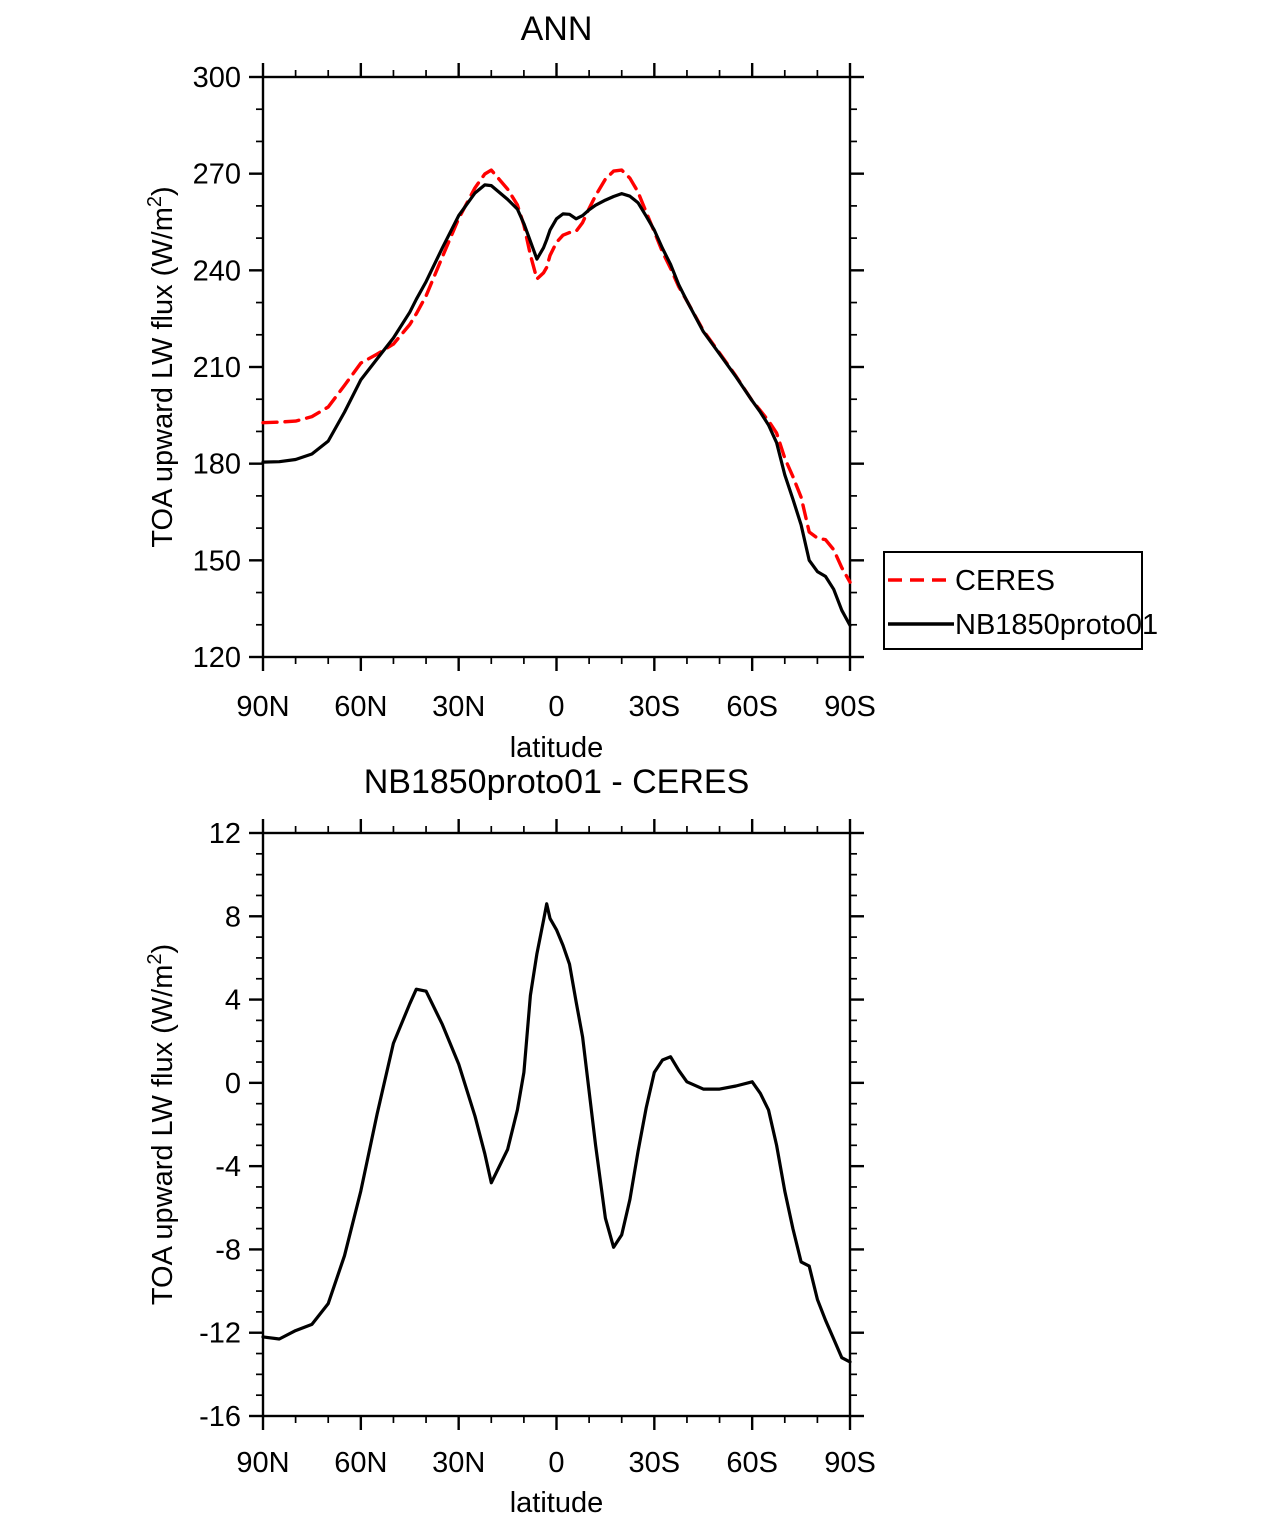 The width and height of the screenshot is (1285, 1517). I want to click on y-tick-label: 120, so click(217, 658).